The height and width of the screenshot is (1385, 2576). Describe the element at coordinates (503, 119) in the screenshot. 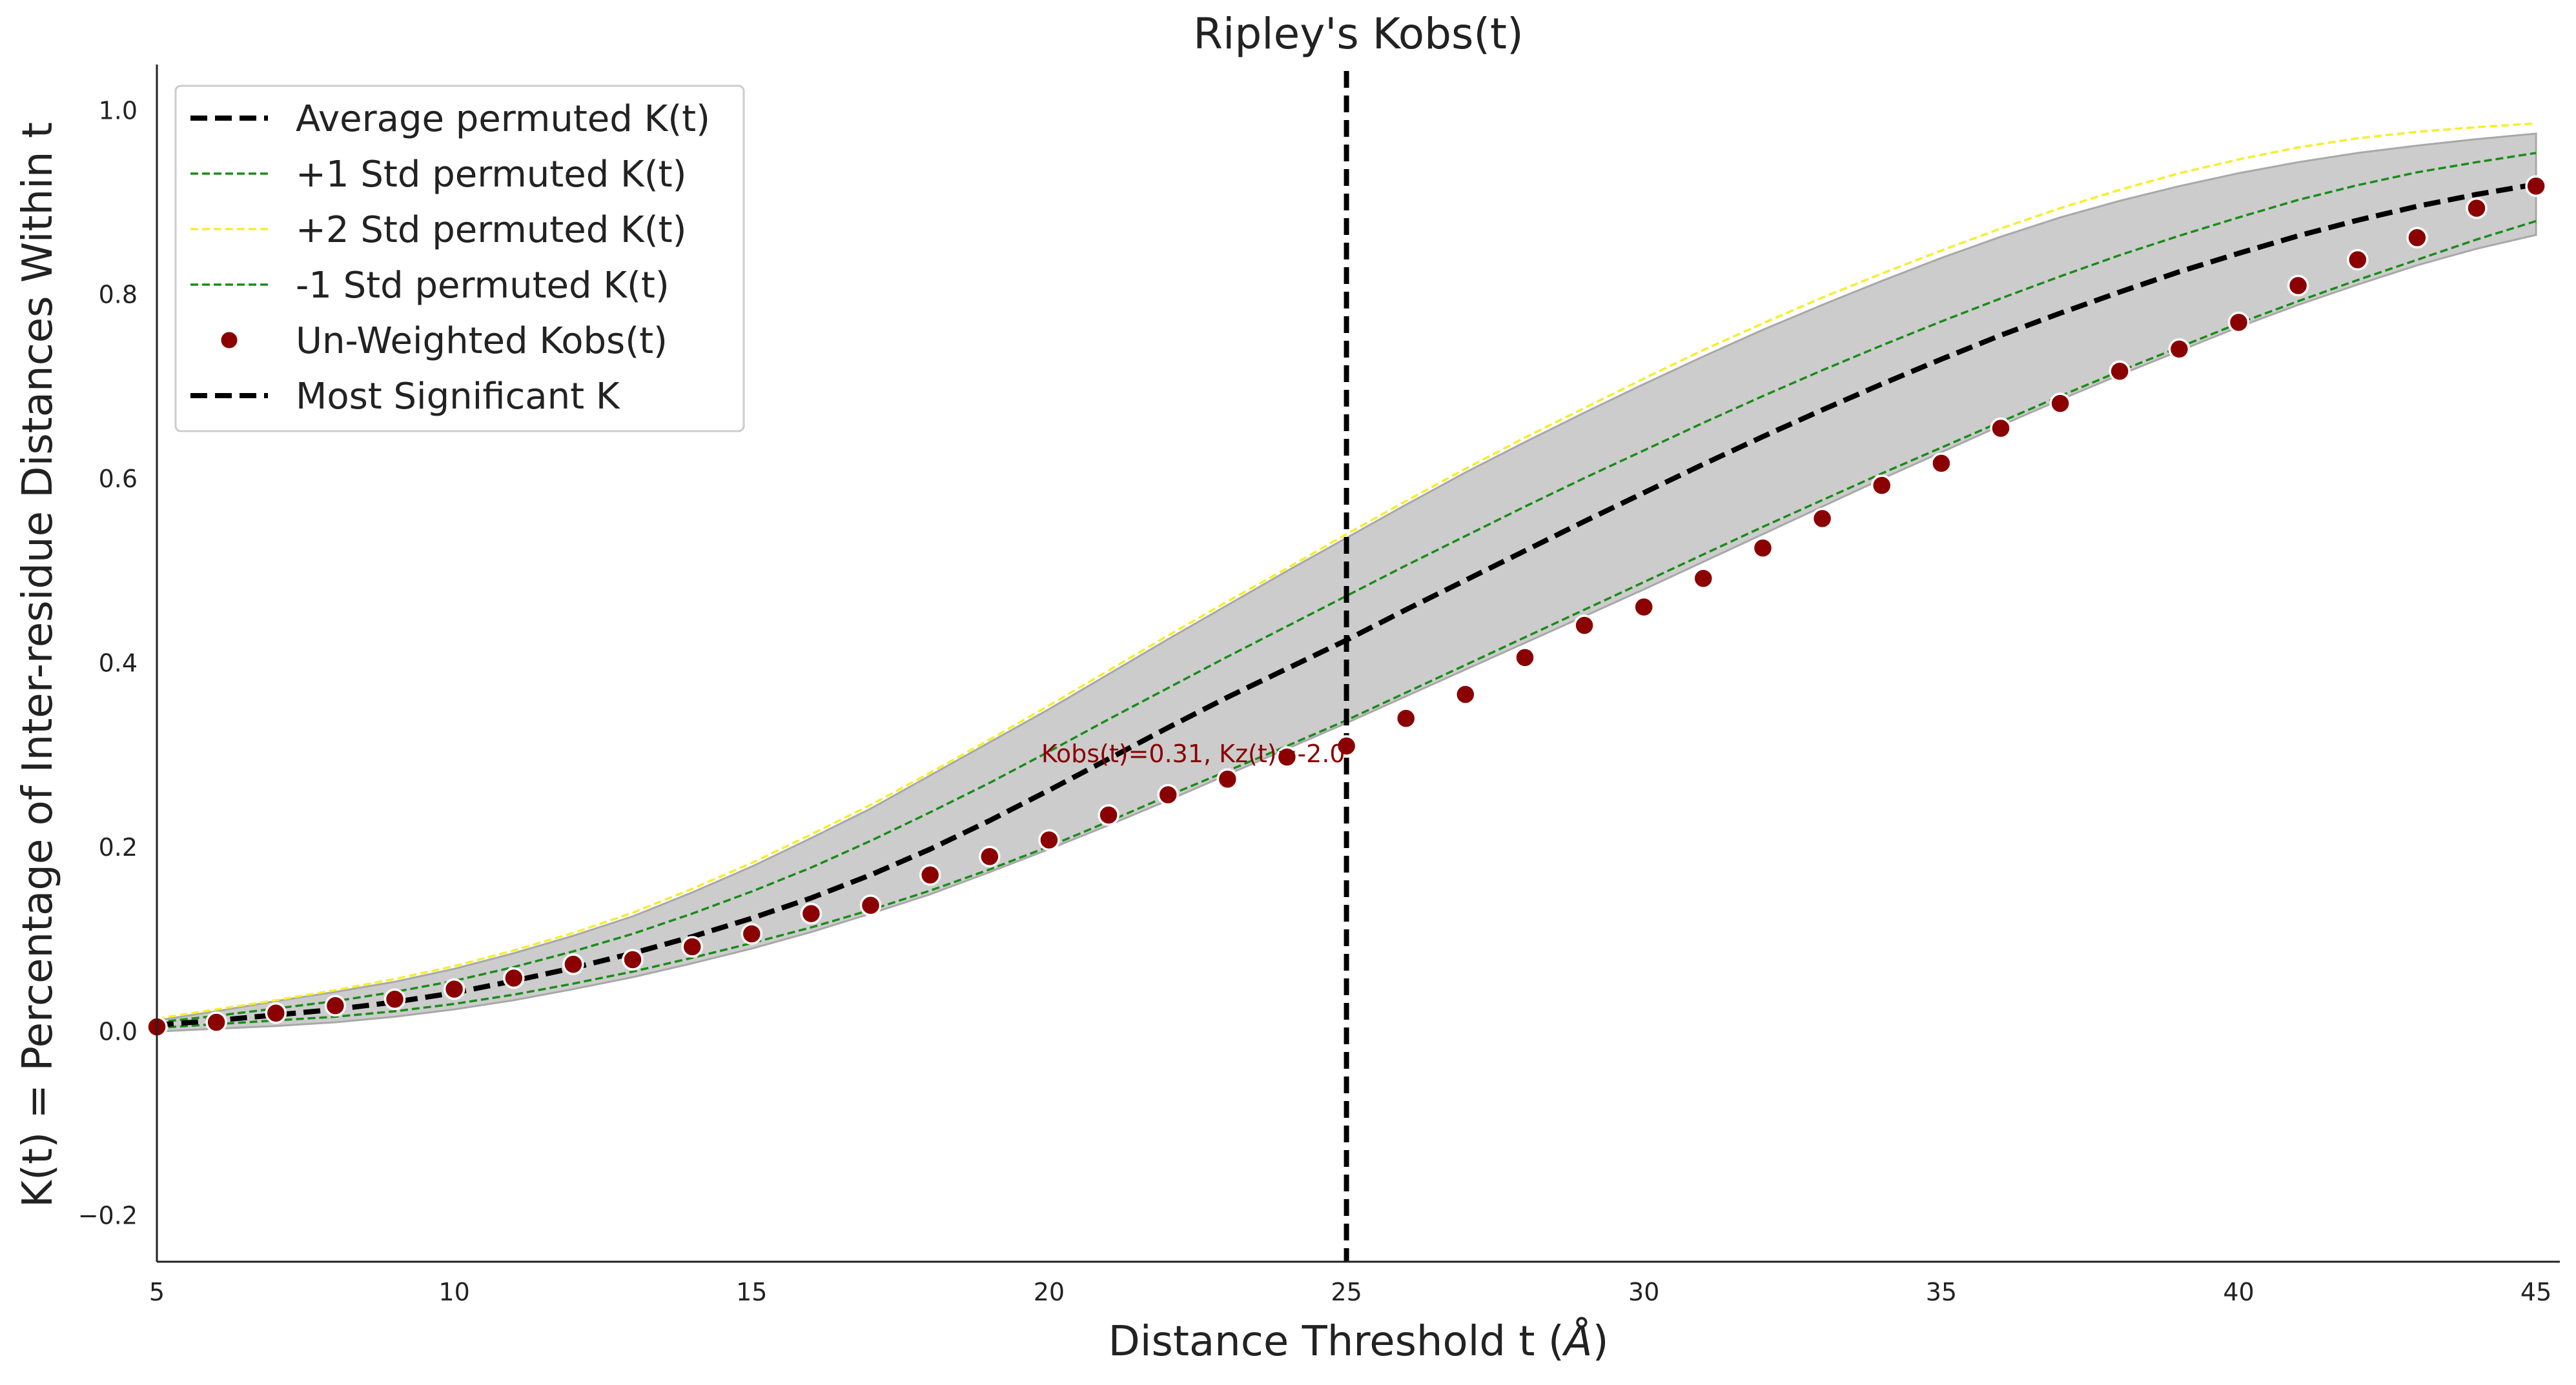

I see `legend-label: Average permuted K(t)` at that location.